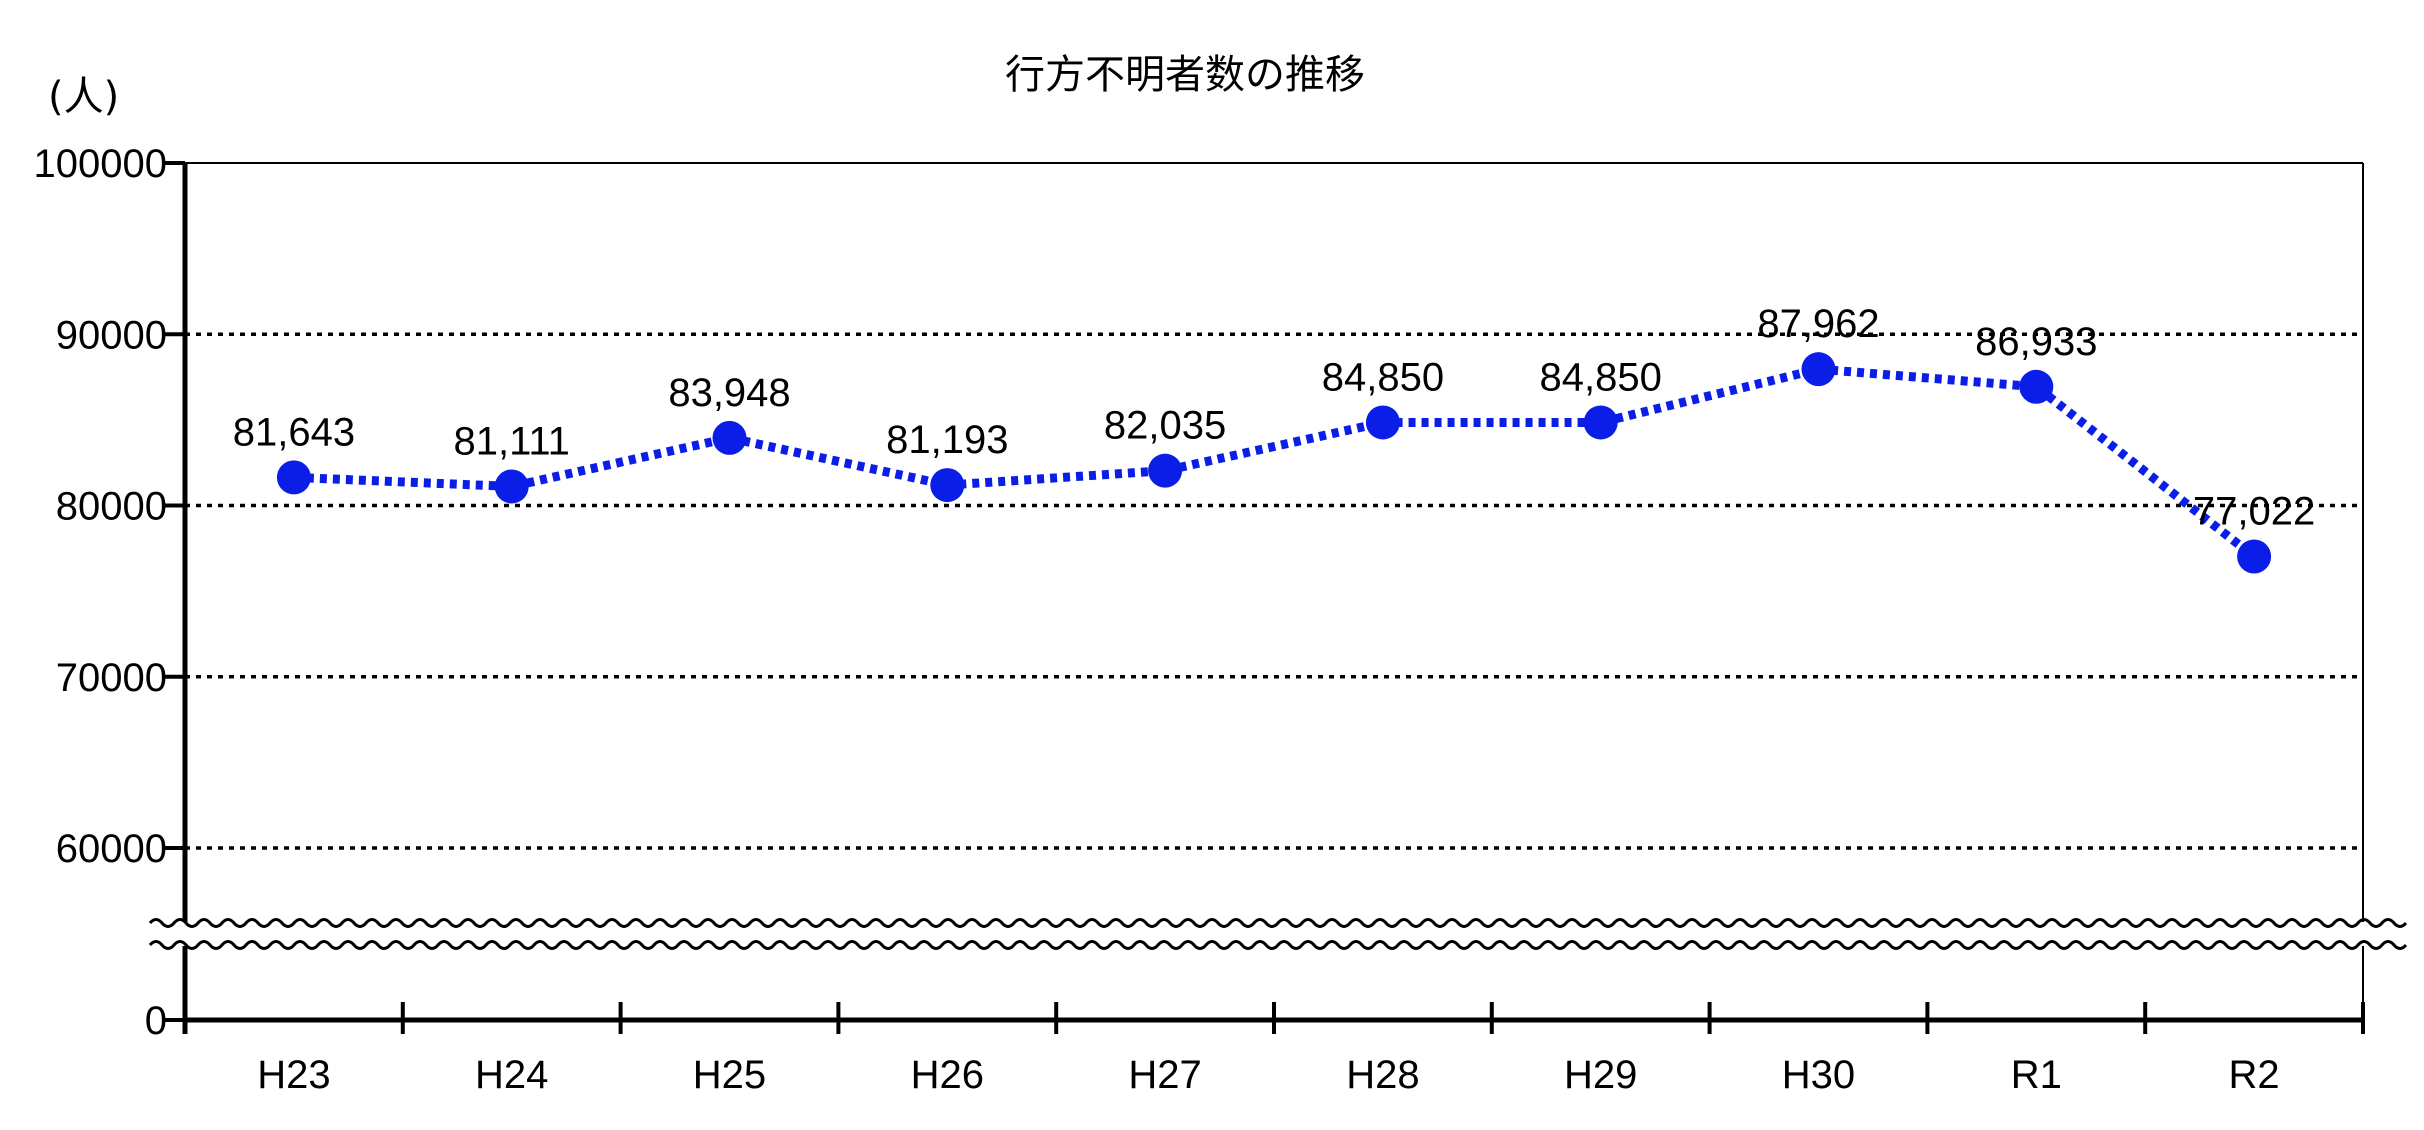 This screenshot has height=1130, width=2424. I want to click on x-tick-label: R1, so click(2036, 1075).